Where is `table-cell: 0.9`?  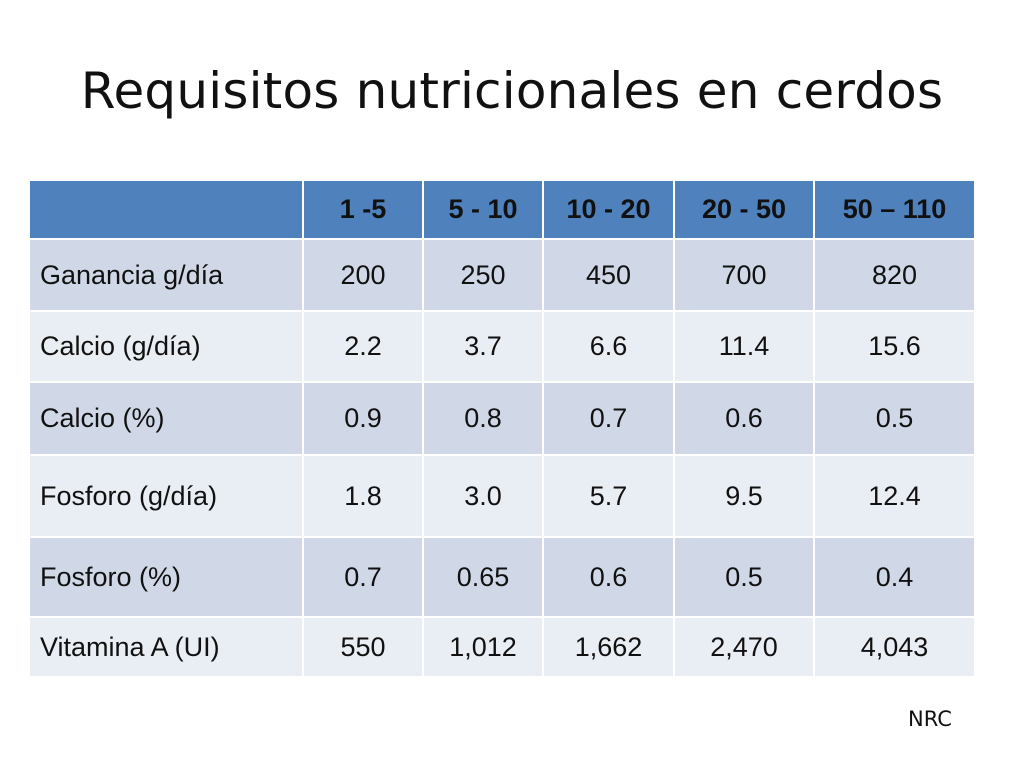 table-cell: 0.9 is located at coordinates (363, 418).